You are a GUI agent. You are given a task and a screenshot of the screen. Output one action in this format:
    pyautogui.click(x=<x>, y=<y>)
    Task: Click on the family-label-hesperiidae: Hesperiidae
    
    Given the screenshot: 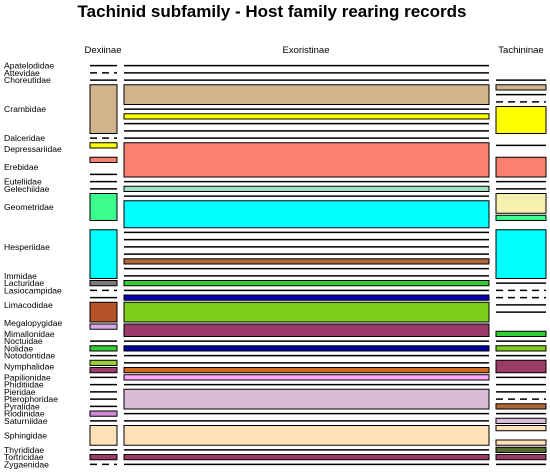 What is the action you would take?
    pyautogui.click(x=27, y=247)
    